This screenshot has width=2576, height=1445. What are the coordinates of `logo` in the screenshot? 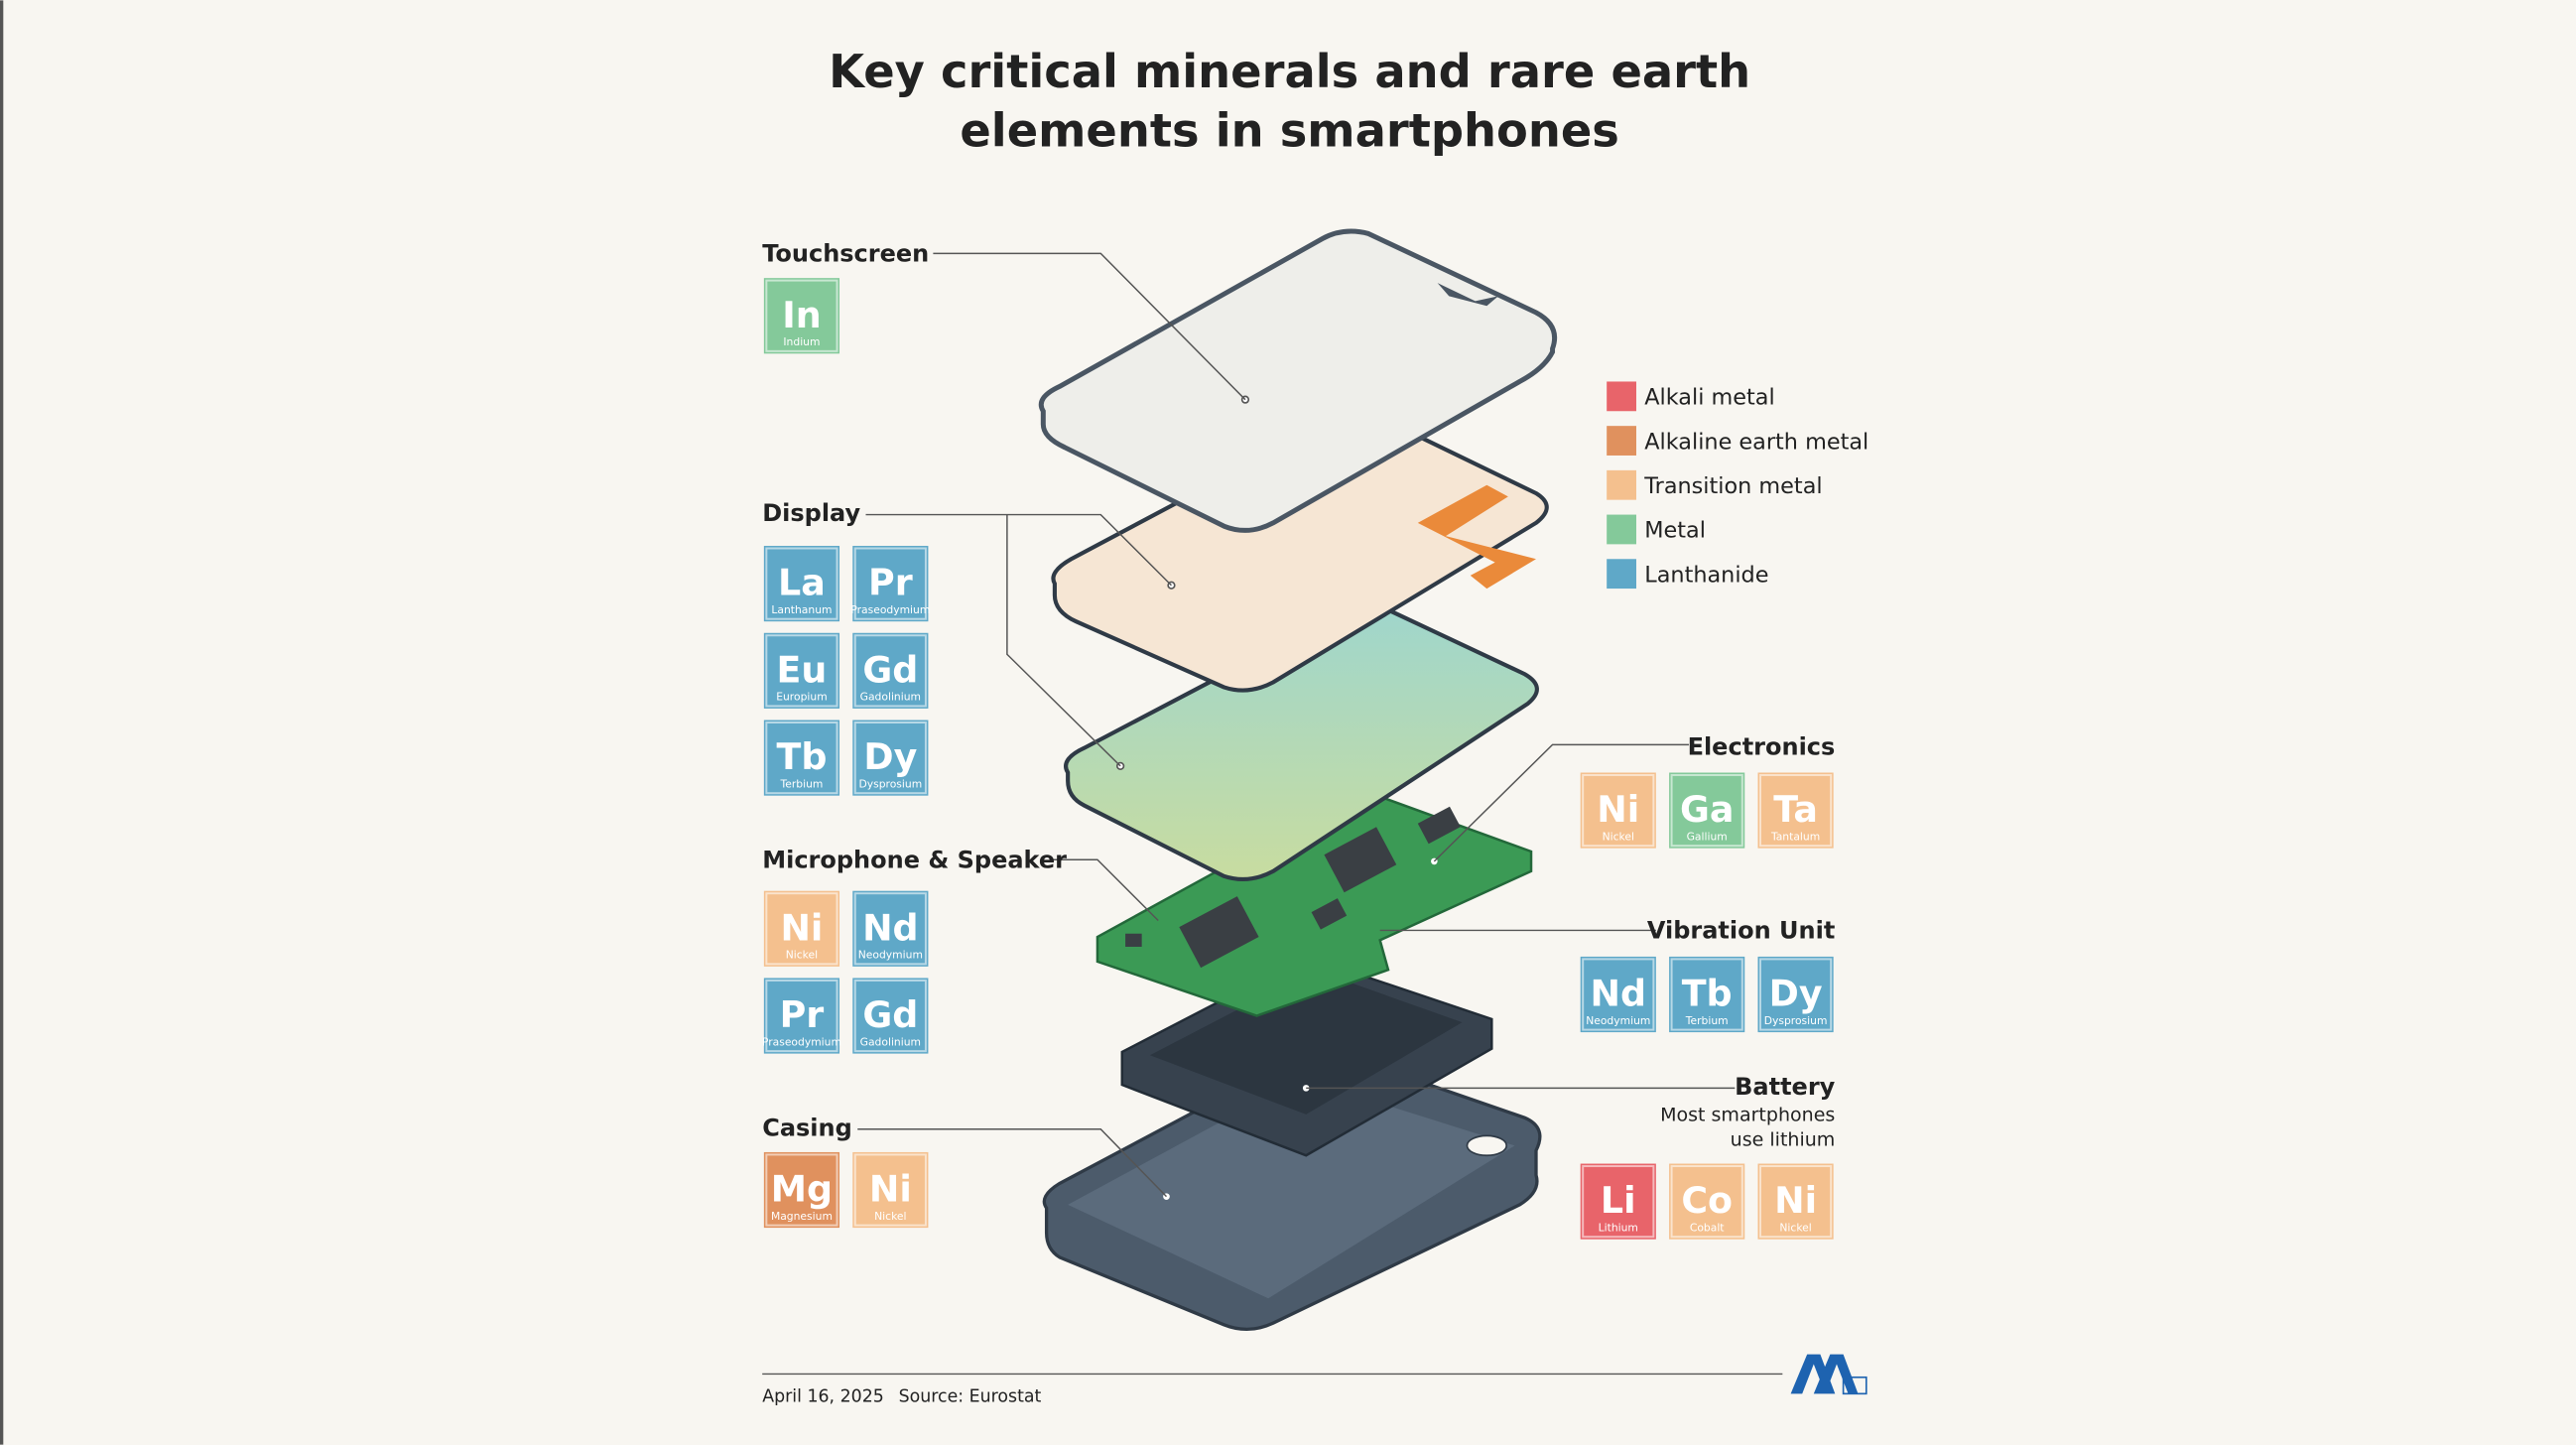 It's located at (1829, 1374).